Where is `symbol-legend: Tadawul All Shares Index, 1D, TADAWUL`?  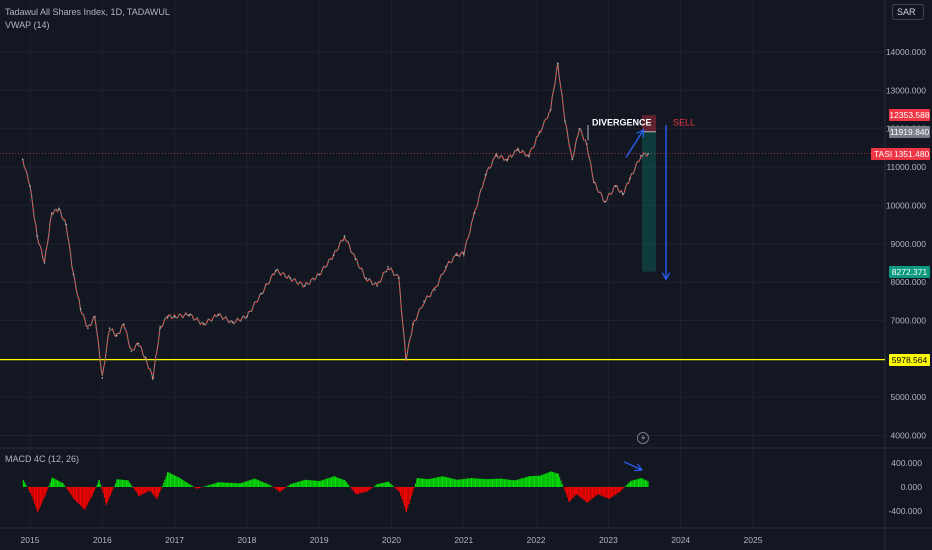
symbol-legend: Tadawul All Shares Index, 1D, TADAWUL is located at coordinates (87, 12).